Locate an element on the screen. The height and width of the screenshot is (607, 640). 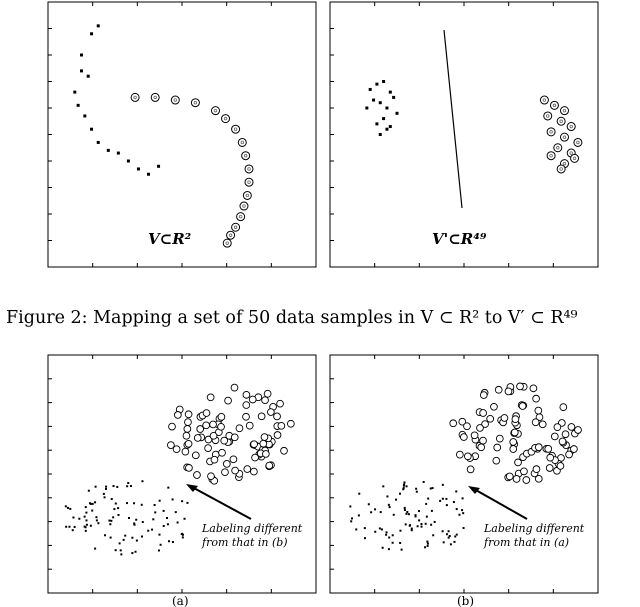
arrowhead-b is located at coordinates (474, 490).